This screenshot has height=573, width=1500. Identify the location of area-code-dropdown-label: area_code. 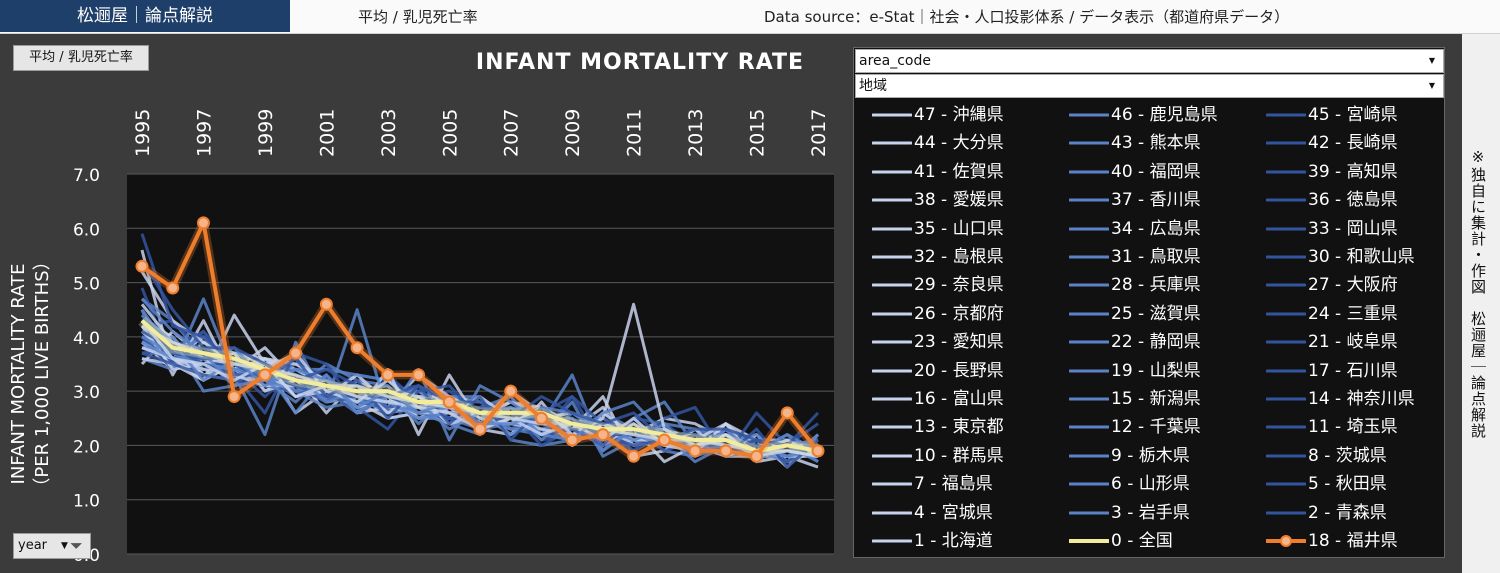
(895, 61).